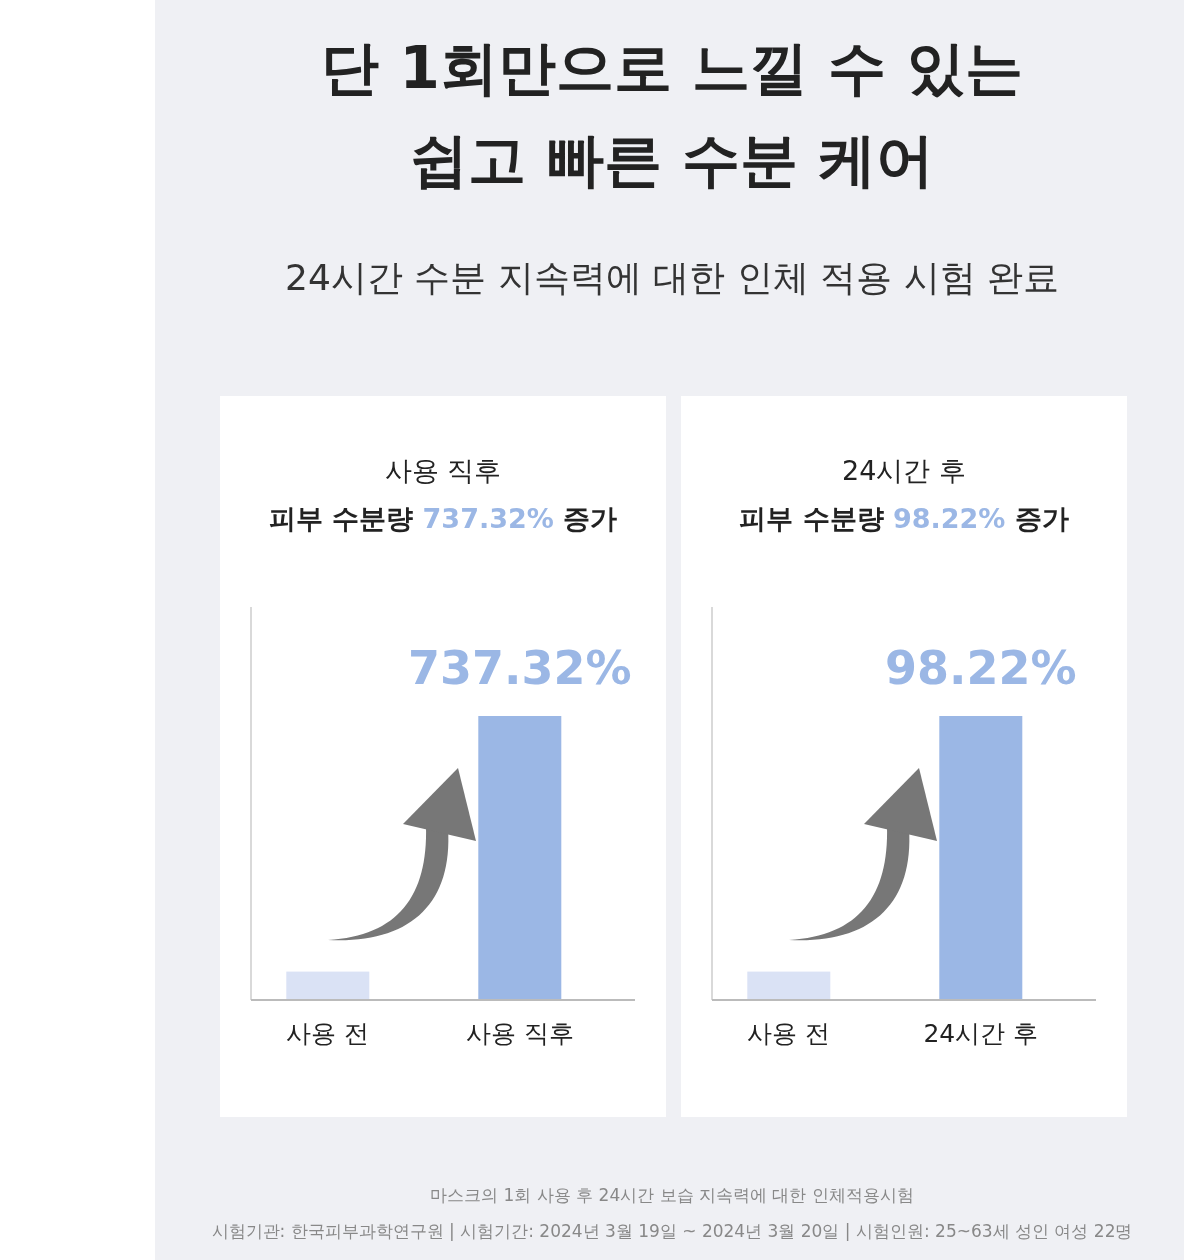 The height and width of the screenshot is (1260, 1184). Describe the element at coordinates (520, 668) in the screenshot. I see `annotation: 737.32%` at that location.